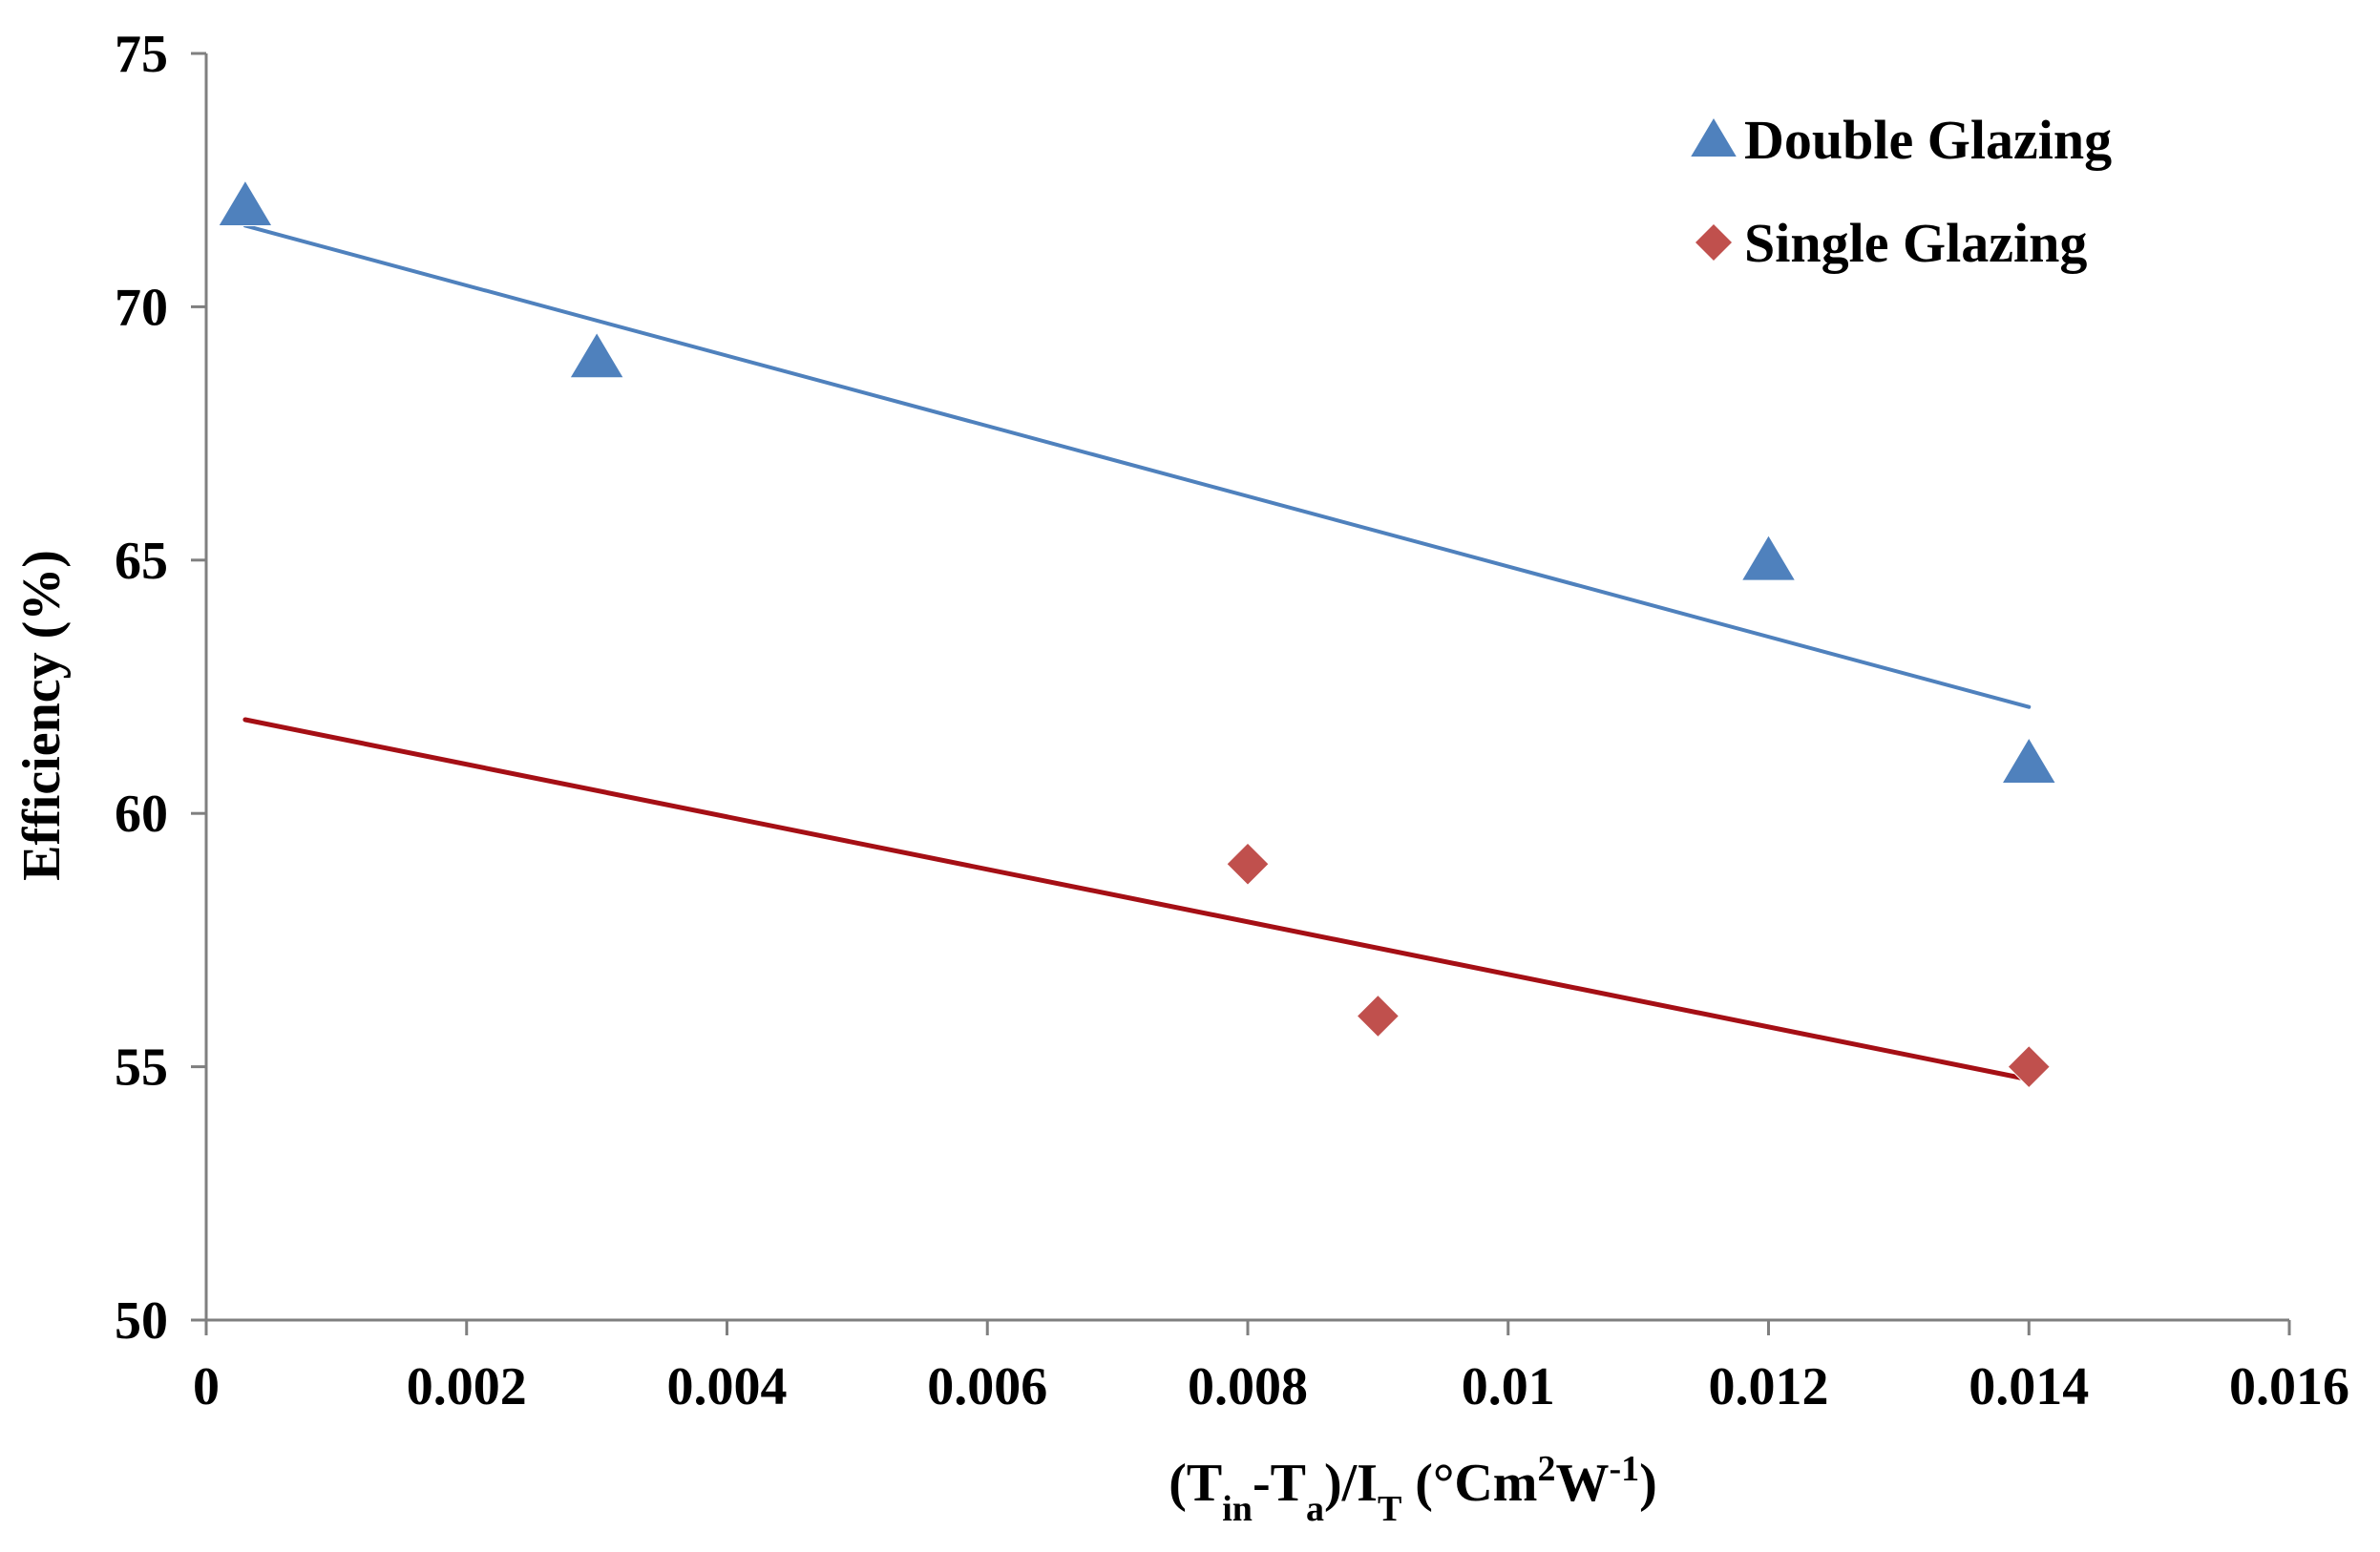 This screenshot has height=1552, width=2380. Describe the element at coordinates (1351, 1483) in the screenshot. I see `x-title-slash: )/I` at that location.